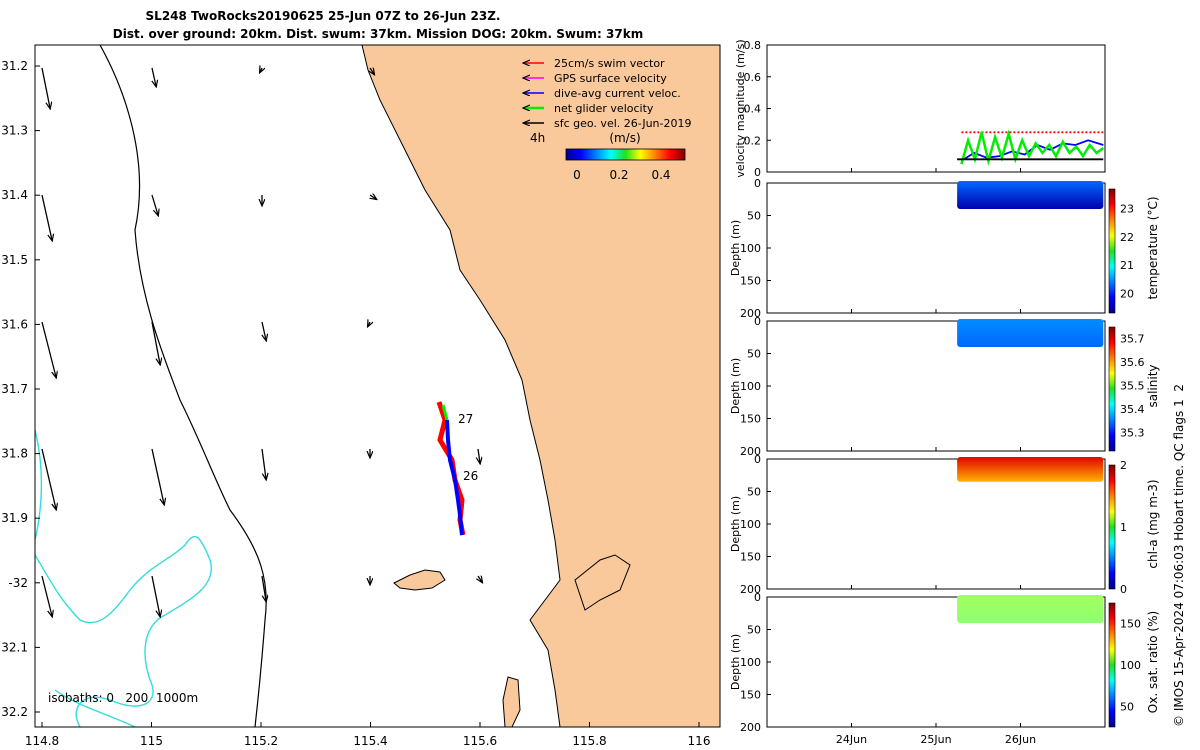 The image size is (1200, 750). Describe the element at coordinates (753, 140) in the screenshot. I see `velocity-ytick-label: 0.2` at that location.